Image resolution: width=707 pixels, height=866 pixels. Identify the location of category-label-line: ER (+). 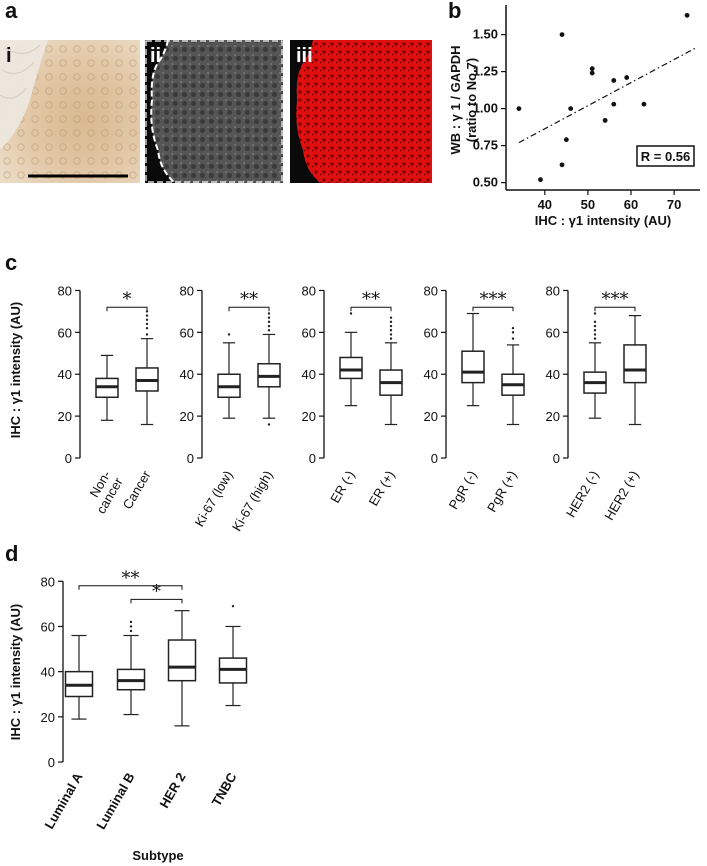
(382, 488).